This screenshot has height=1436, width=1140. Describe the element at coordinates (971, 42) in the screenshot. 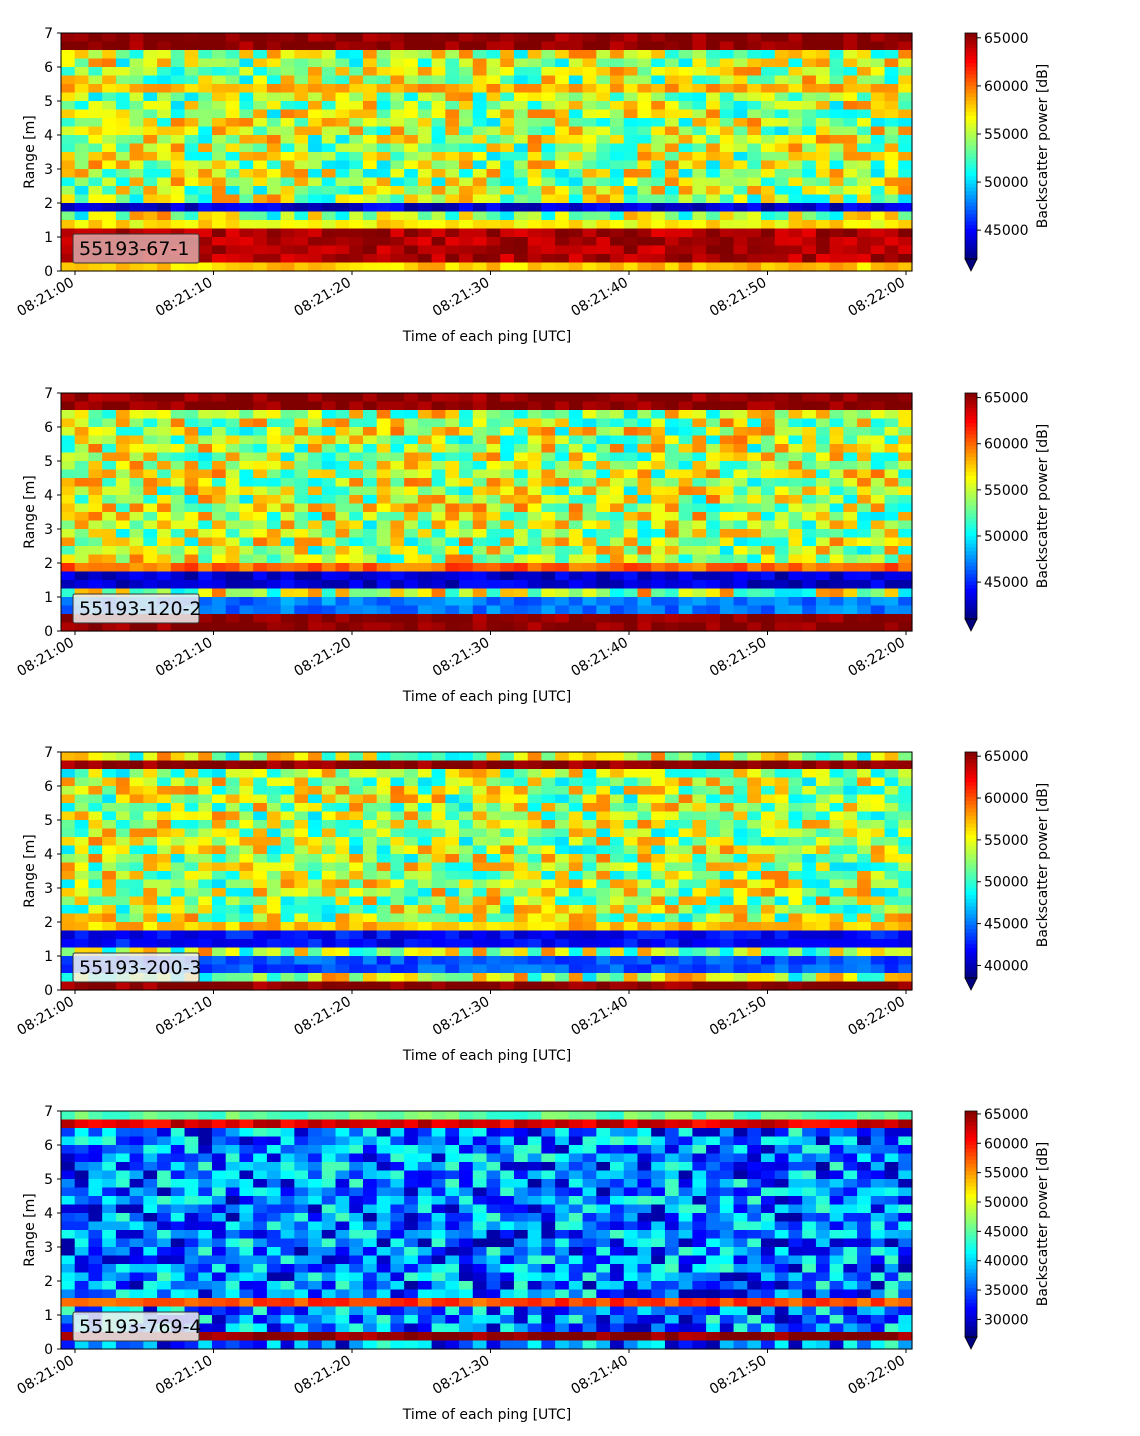

I see `colorbar-segment` at that location.